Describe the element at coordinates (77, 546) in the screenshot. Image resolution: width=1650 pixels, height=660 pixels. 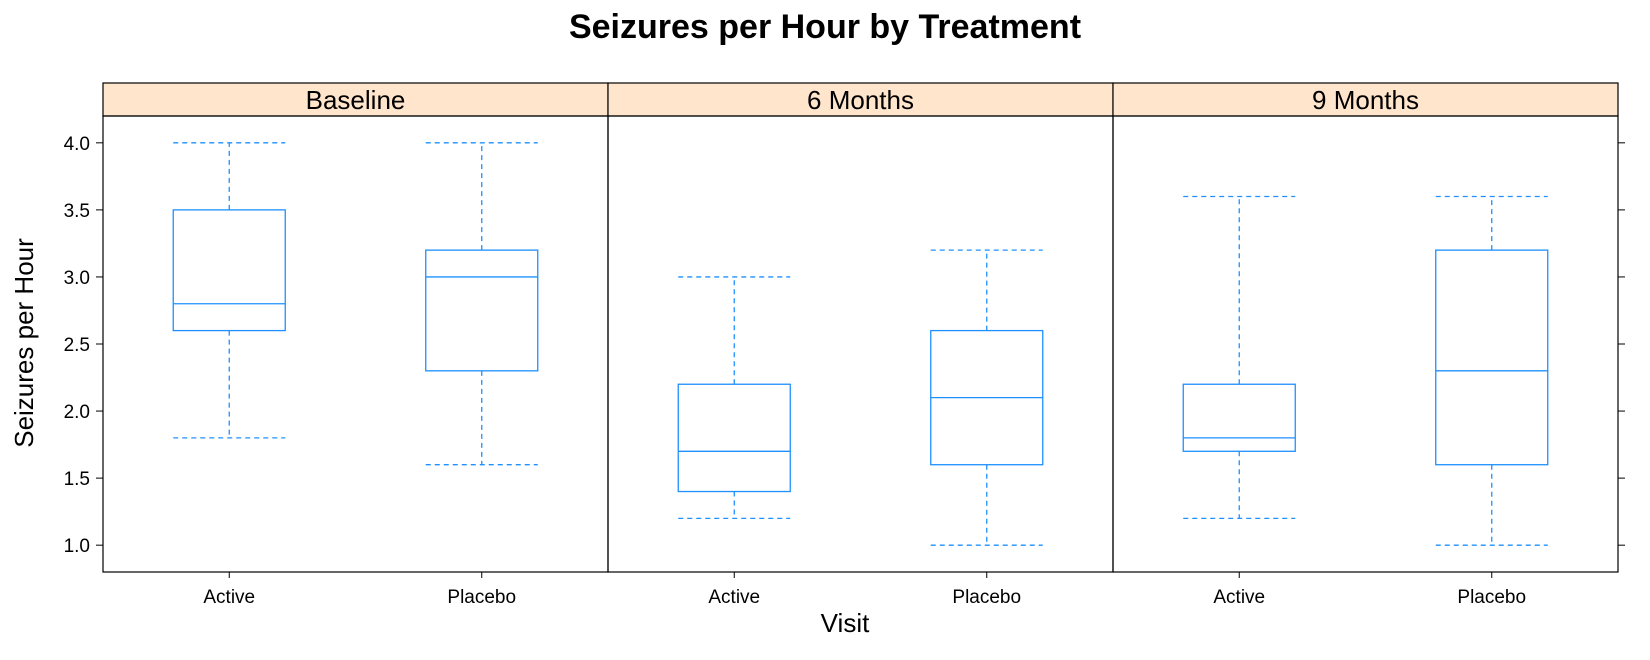
I see `y-tick-label: 1.0` at that location.